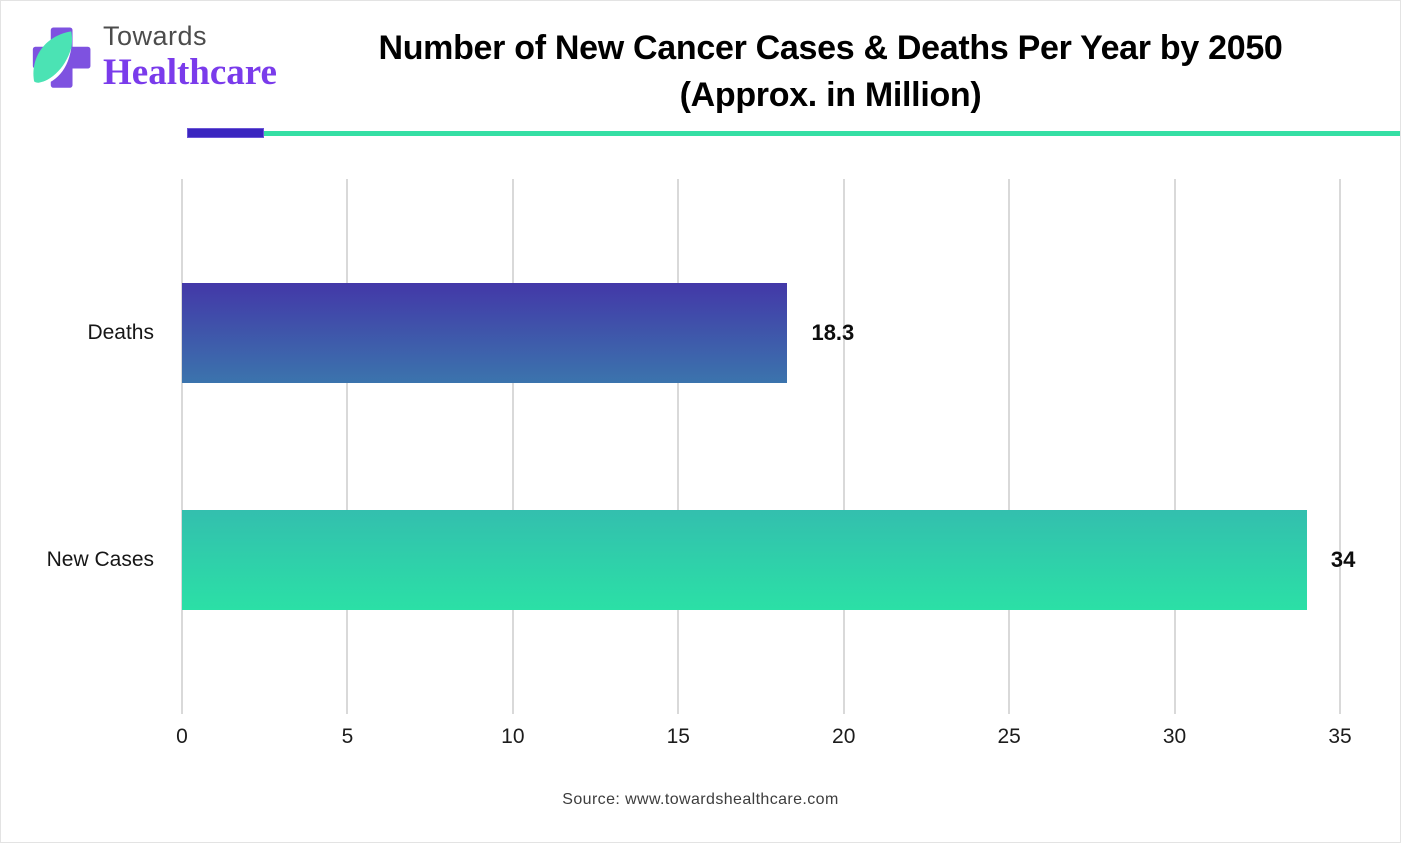  I want to click on x-tick-label: 5, so click(347, 736).